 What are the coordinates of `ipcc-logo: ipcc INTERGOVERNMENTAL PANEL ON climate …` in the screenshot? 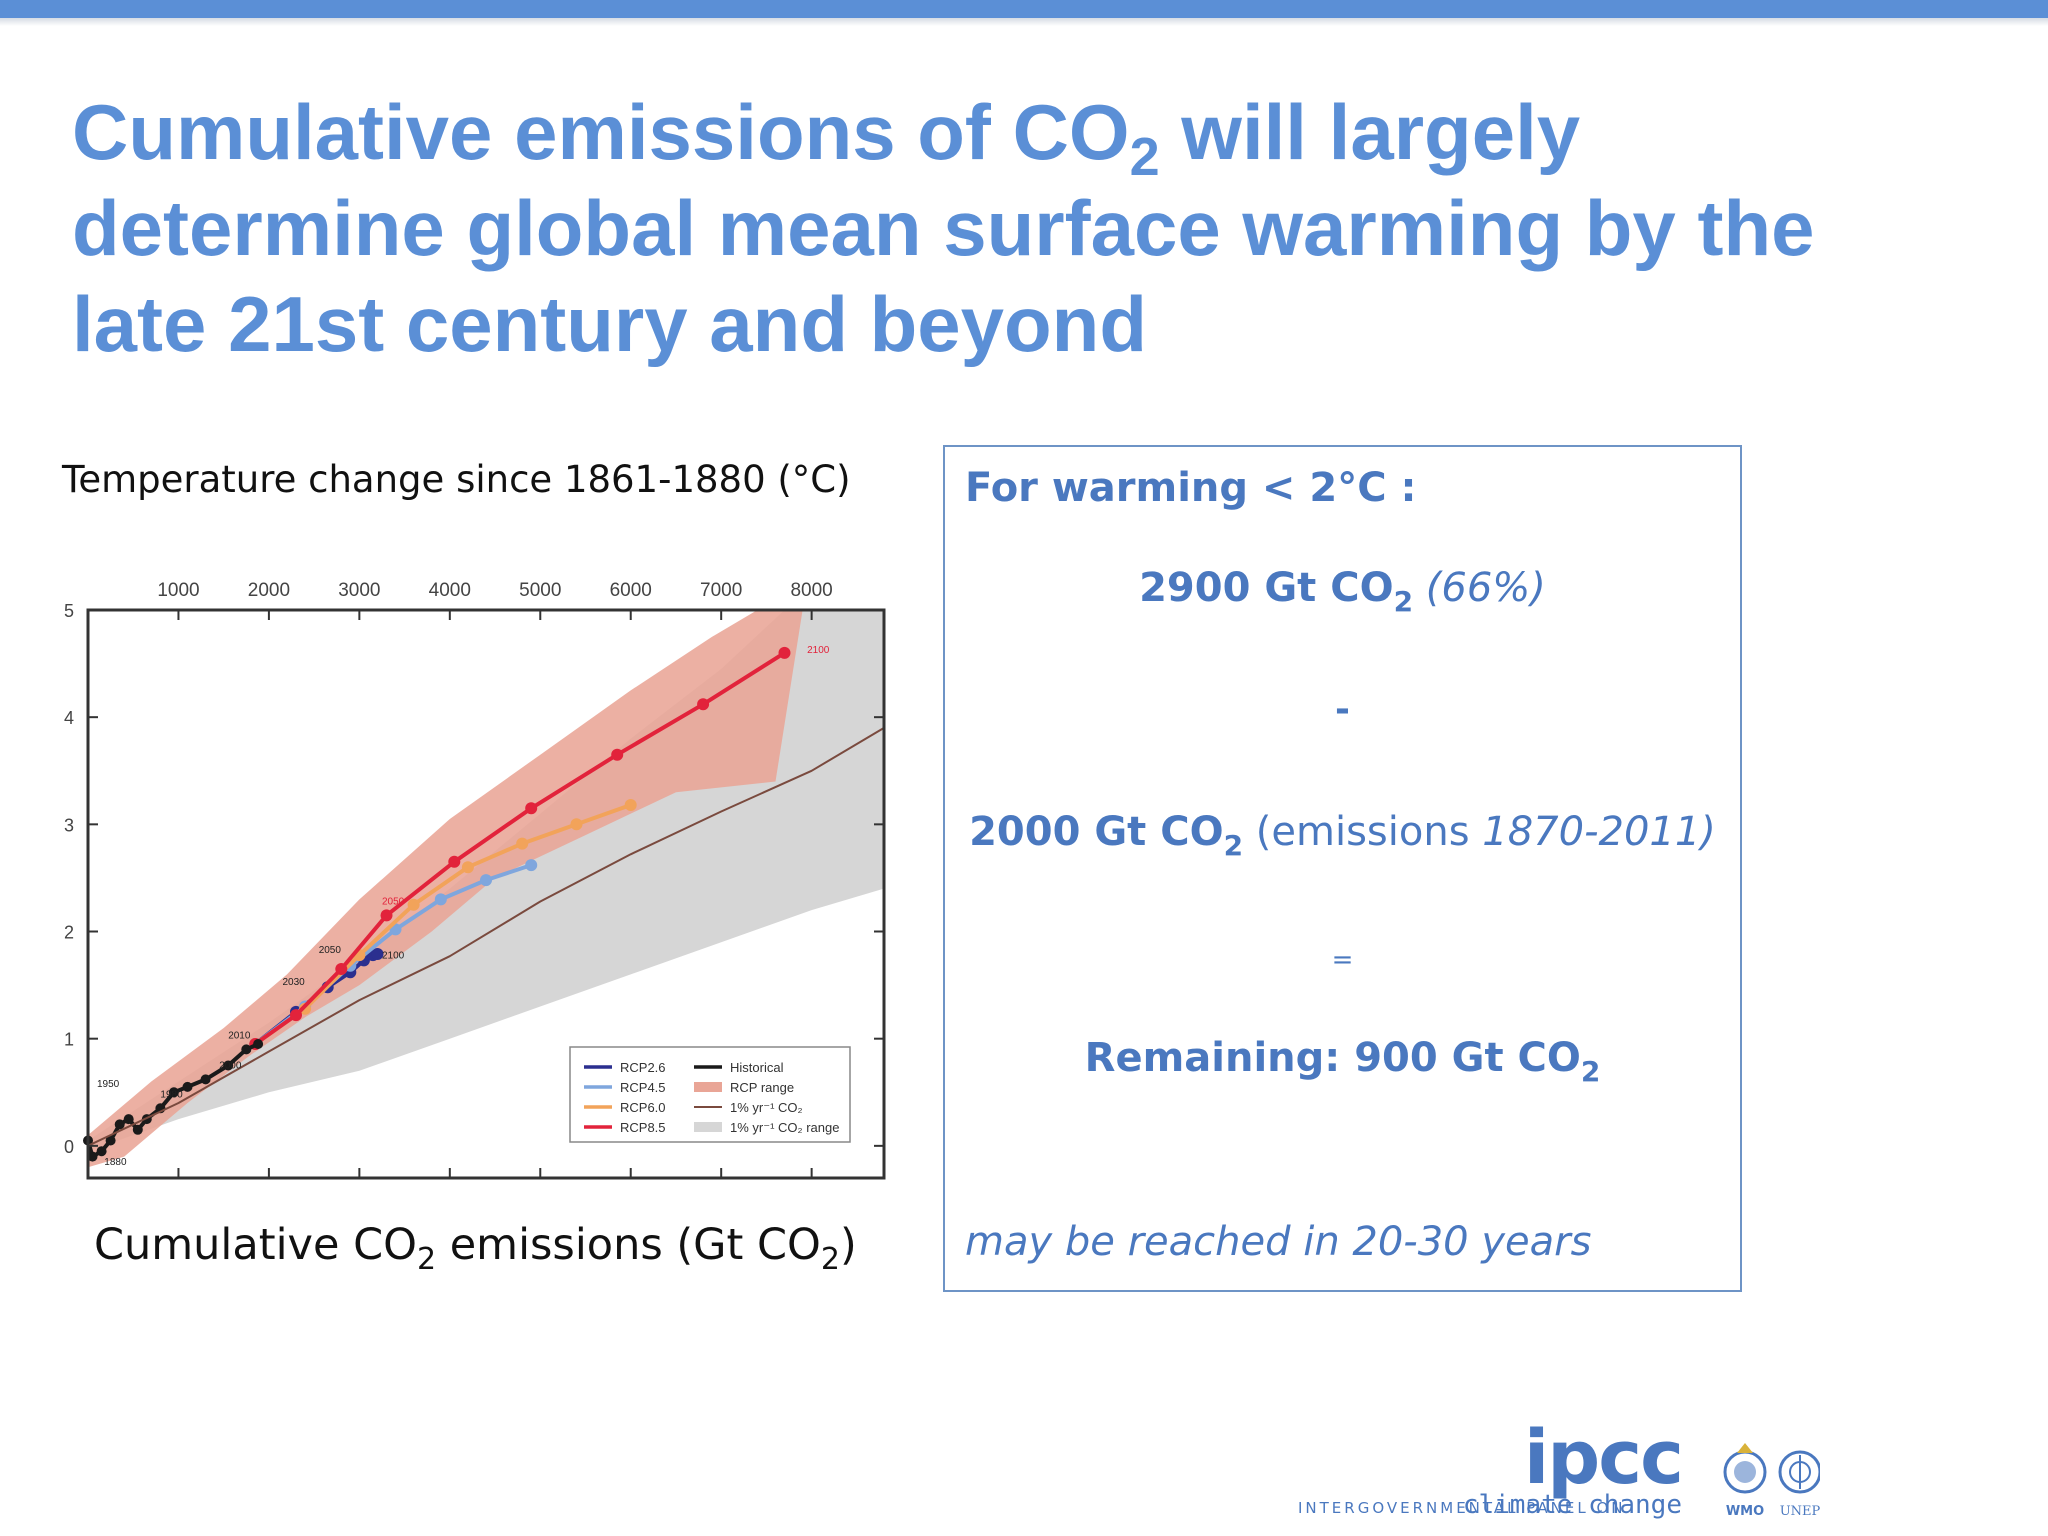 It's located at (1559, 1467).